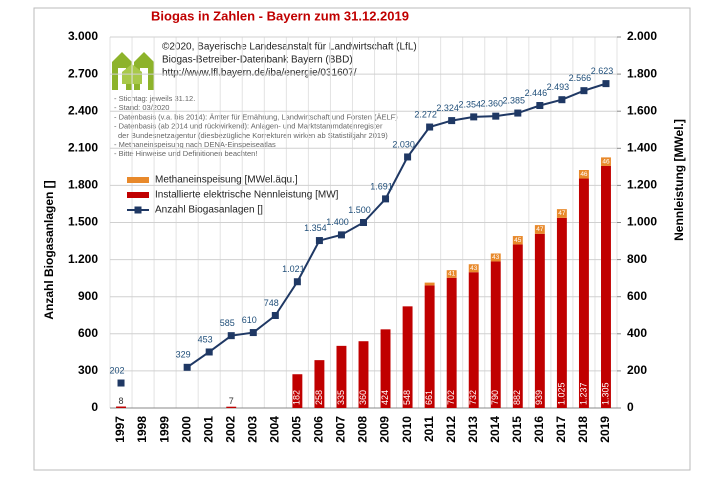  What do you see at coordinates (536, 93) in the screenshot?
I see `line-value-label: 2.446` at bounding box center [536, 93].